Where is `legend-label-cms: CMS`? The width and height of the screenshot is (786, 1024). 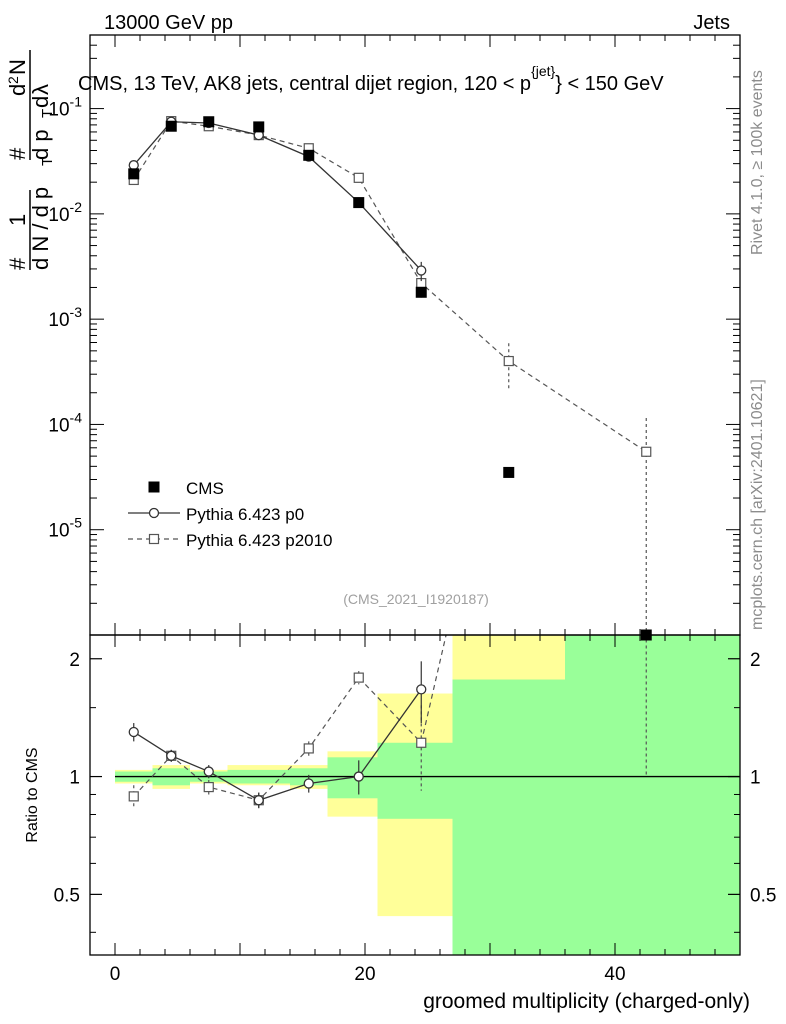
legend-label-cms: CMS is located at coordinates (205, 488).